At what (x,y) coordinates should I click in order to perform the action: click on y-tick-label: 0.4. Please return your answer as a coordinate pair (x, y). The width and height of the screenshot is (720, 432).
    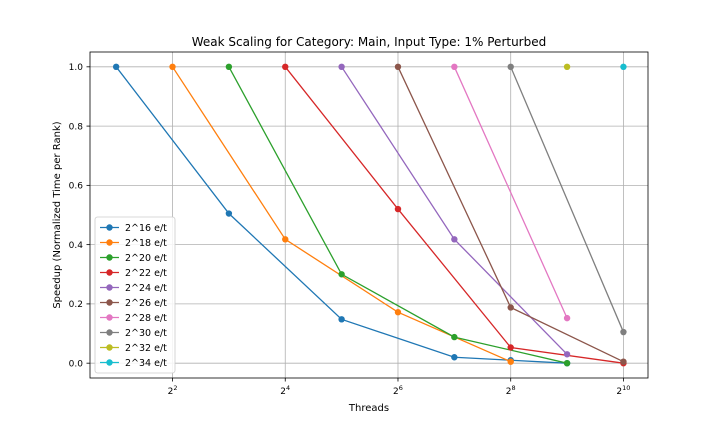
    Looking at the image, I should click on (76, 246).